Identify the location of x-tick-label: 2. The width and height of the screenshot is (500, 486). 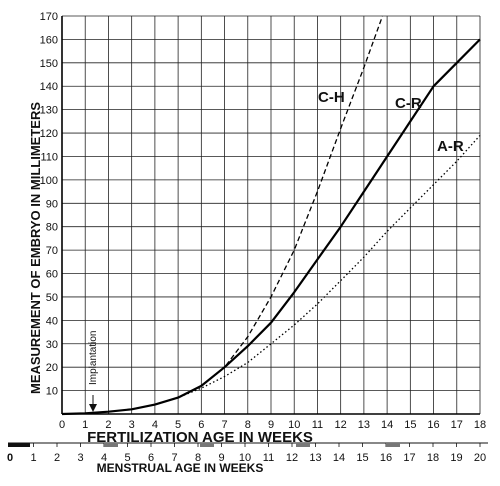
(108, 425).